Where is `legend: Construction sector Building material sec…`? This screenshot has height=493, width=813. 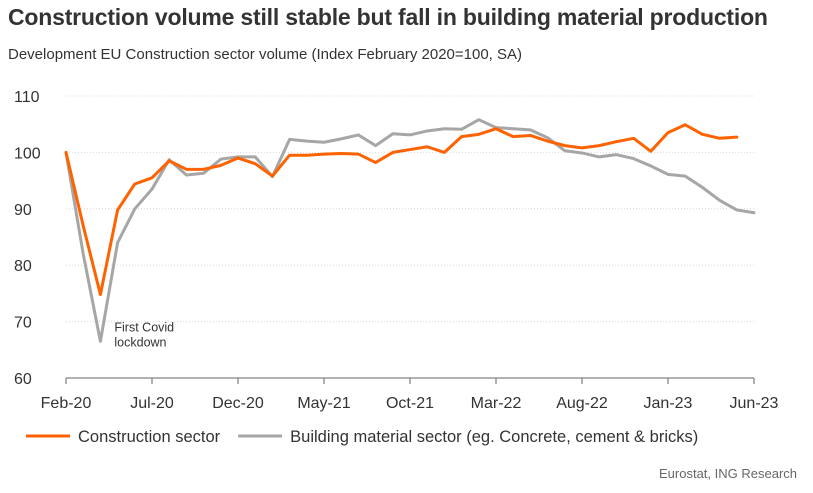 legend: Construction sector Building material sec… is located at coordinates (362, 437).